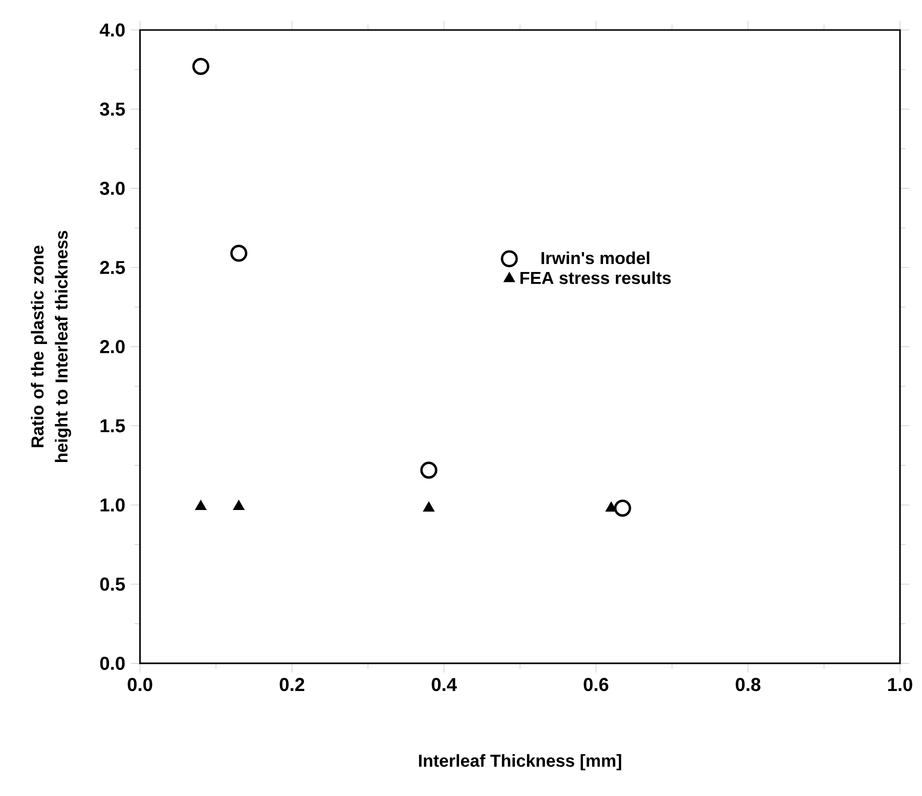  What do you see at coordinates (520, 762) in the screenshot?
I see `x-axis-title: Interleaf Thickness [mm]` at bounding box center [520, 762].